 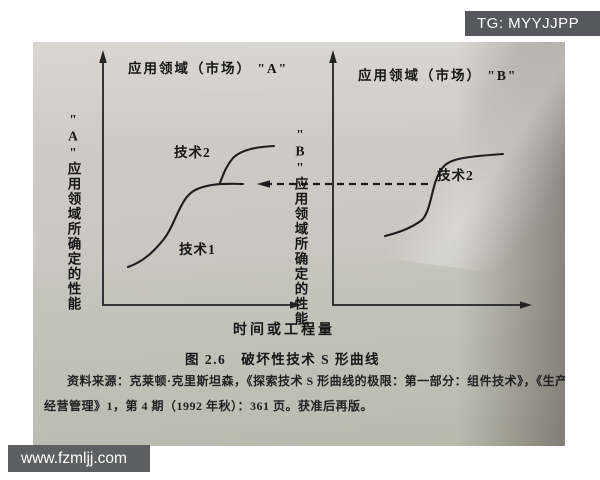 I want to click on left-chart-title: 应用领域（市场） "A", so click(x=208, y=68).